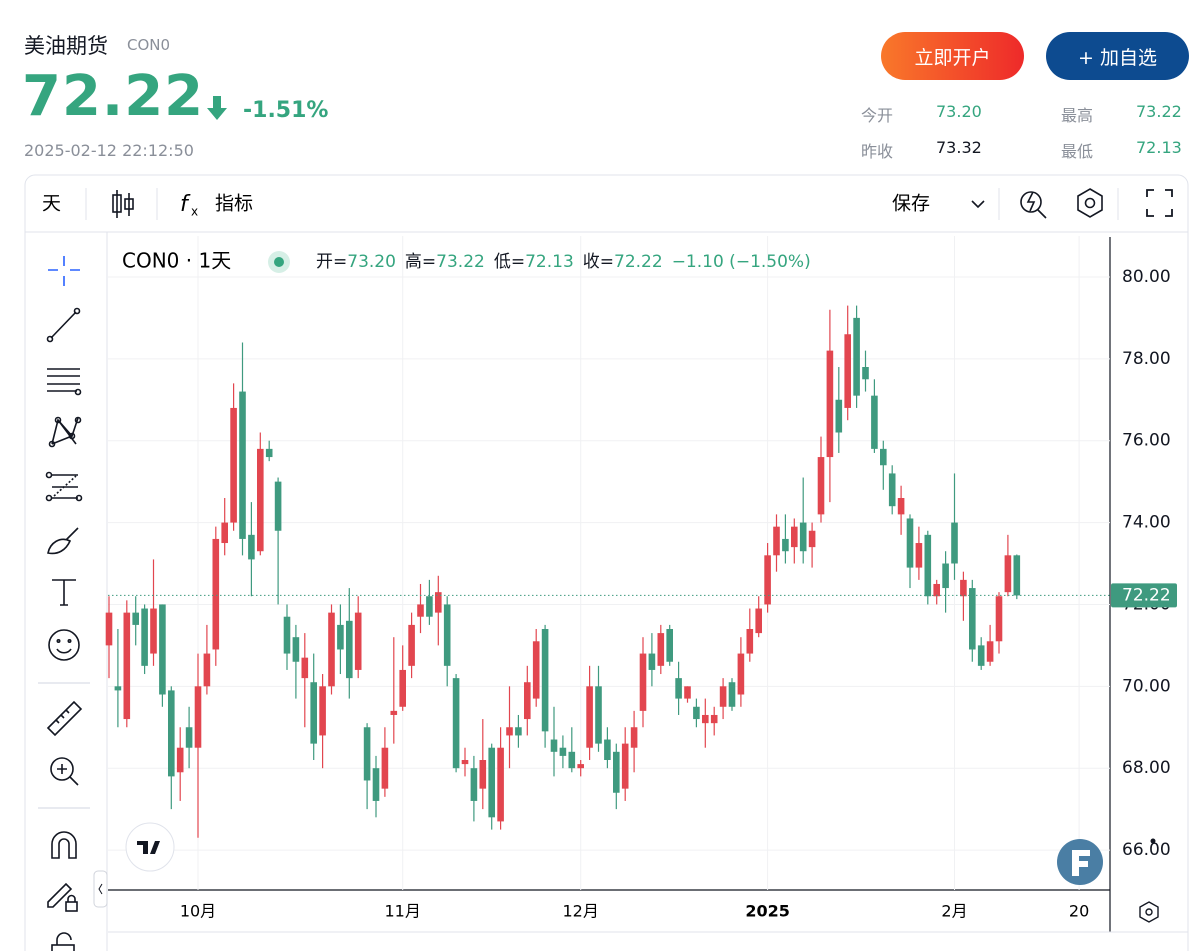 This screenshot has height=951, width=1200. Describe the element at coordinates (1159, 203) in the screenshot. I see `fullscreen-button` at that location.